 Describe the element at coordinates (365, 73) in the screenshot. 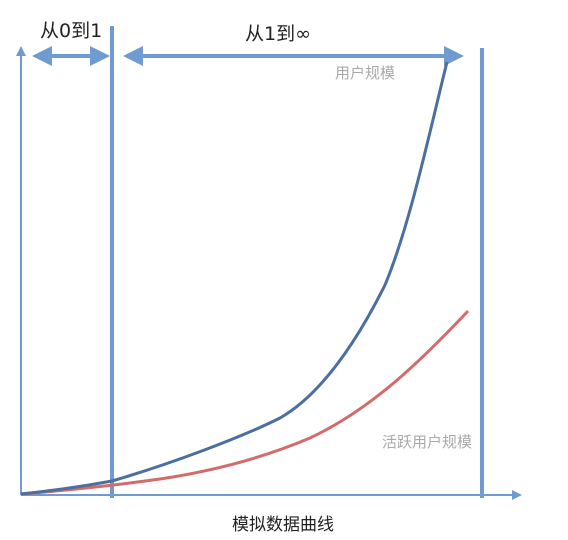

I see `label-user-scale: 用户规模` at that location.